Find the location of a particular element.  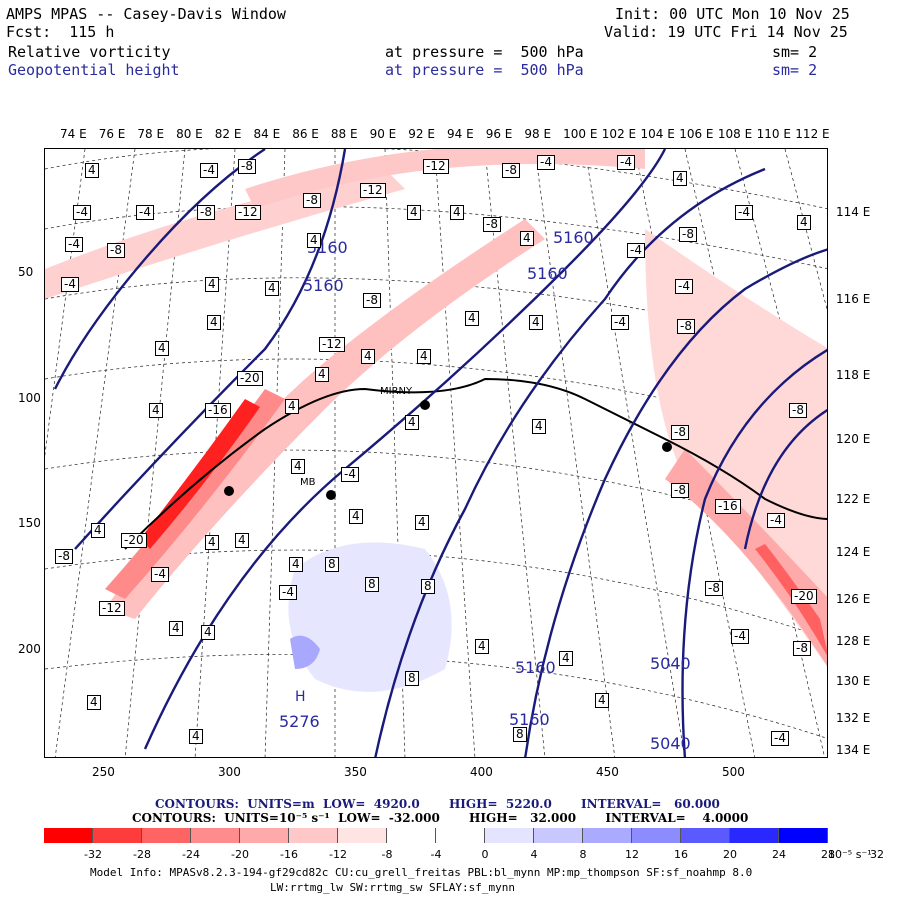

colorbar-tick: 24 is located at coordinates (779, 854).